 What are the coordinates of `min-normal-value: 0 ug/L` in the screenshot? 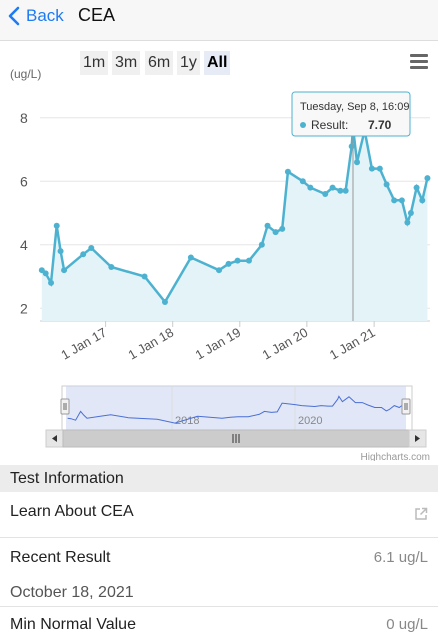 It's located at (407, 624).